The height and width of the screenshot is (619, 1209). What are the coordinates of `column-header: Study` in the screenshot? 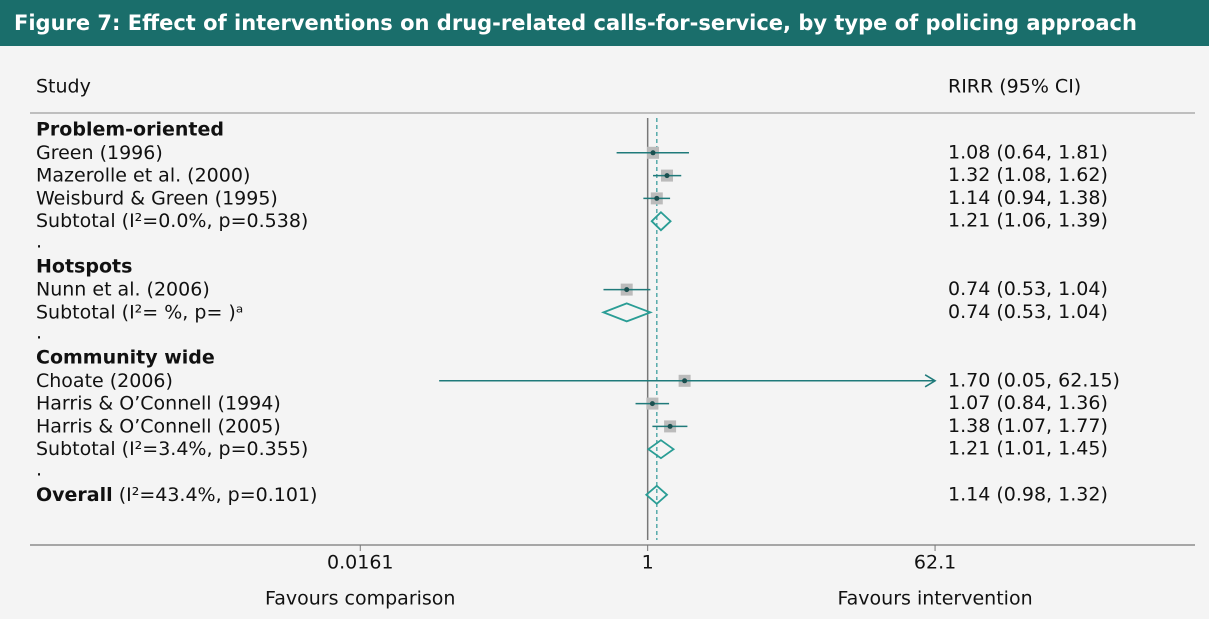 It's located at (63, 87).